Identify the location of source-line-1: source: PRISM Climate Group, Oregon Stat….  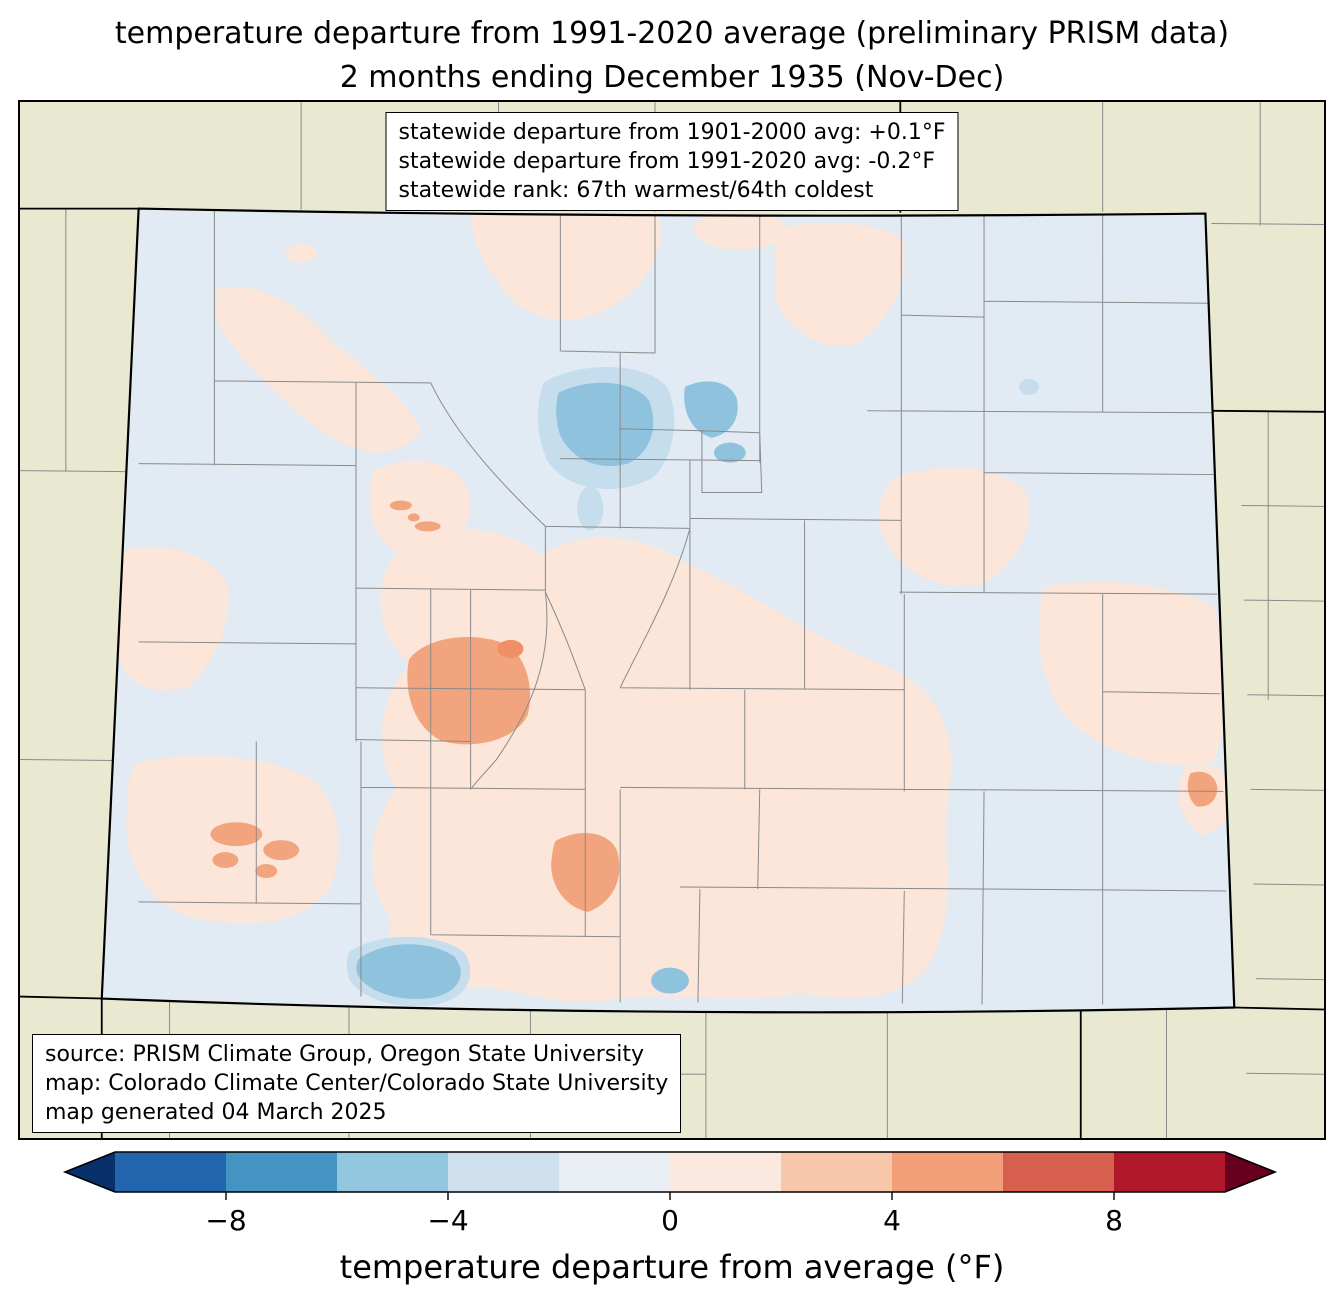
(345, 1054).